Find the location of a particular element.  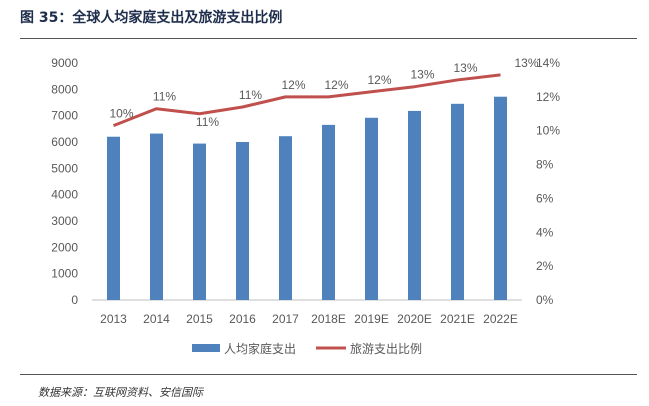

legend-line-label: 旅游支出比例 is located at coordinates (386, 349).